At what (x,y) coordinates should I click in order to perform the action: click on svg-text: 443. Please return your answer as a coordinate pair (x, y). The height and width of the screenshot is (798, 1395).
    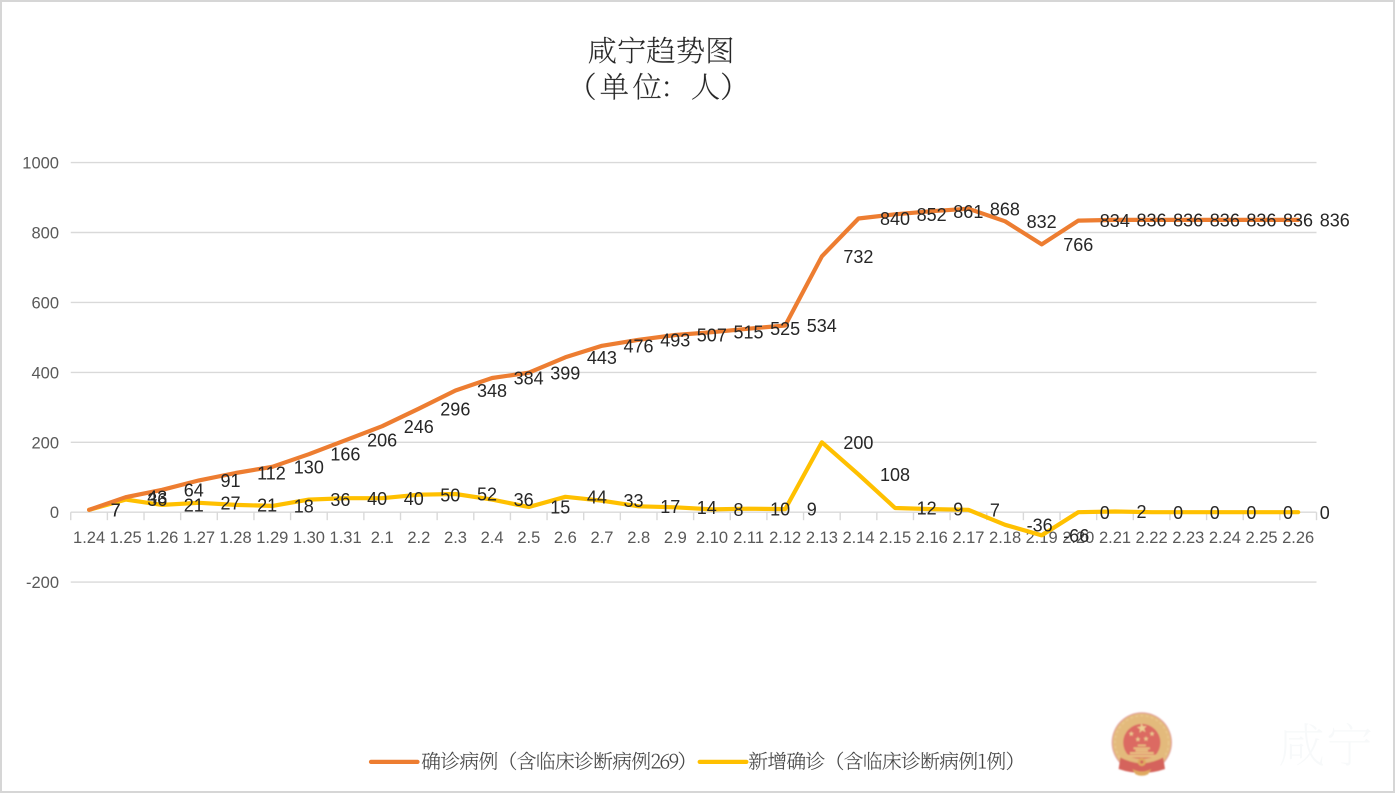
    Looking at the image, I should click on (602, 358).